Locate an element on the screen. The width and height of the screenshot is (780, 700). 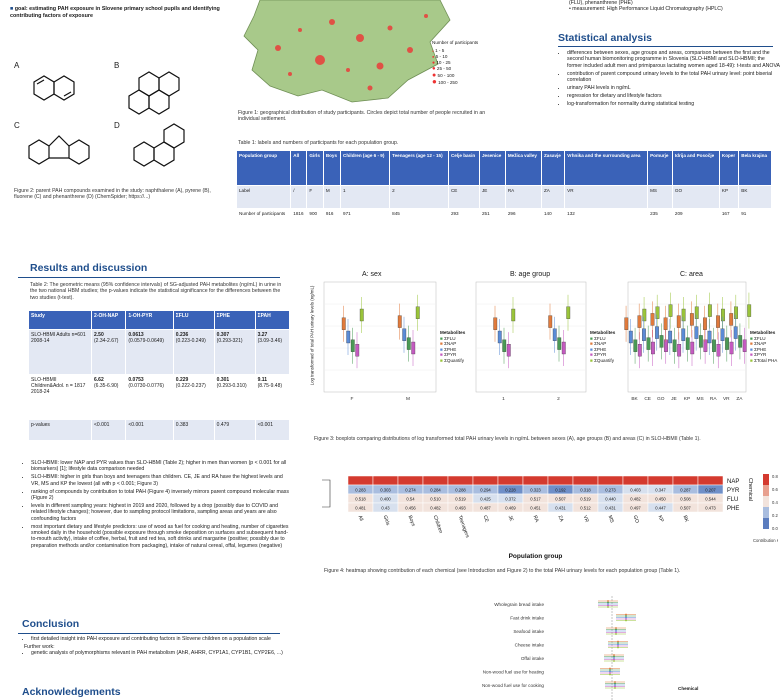
table-1-header-cell: Children (age 6 - 9) is located at coordinates (365, 168).